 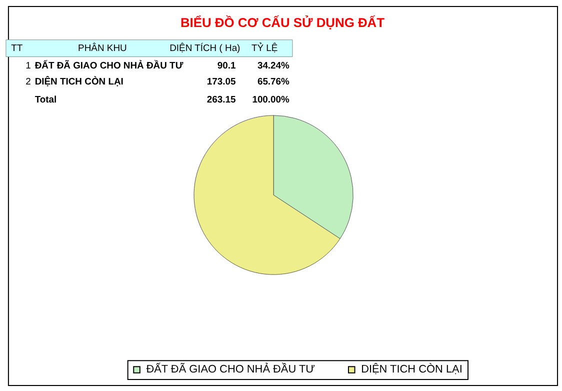 What do you see at coordinates (221, 100) in the screenshot?
I see `text: 263.15` at bounding box center [221, 100].